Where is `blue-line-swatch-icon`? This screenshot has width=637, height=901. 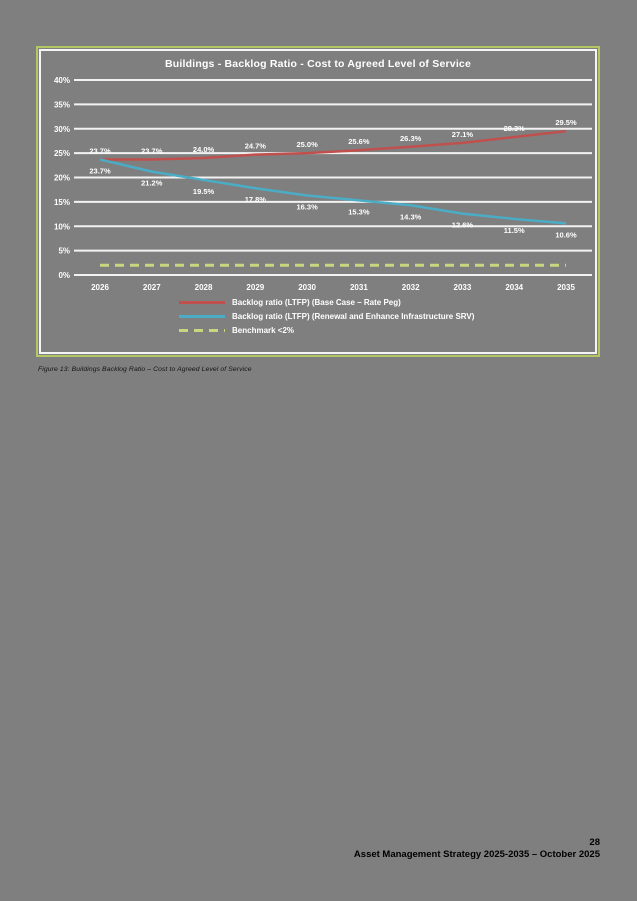
blue-line-swatch-icon is located at coordinates (202, 316).